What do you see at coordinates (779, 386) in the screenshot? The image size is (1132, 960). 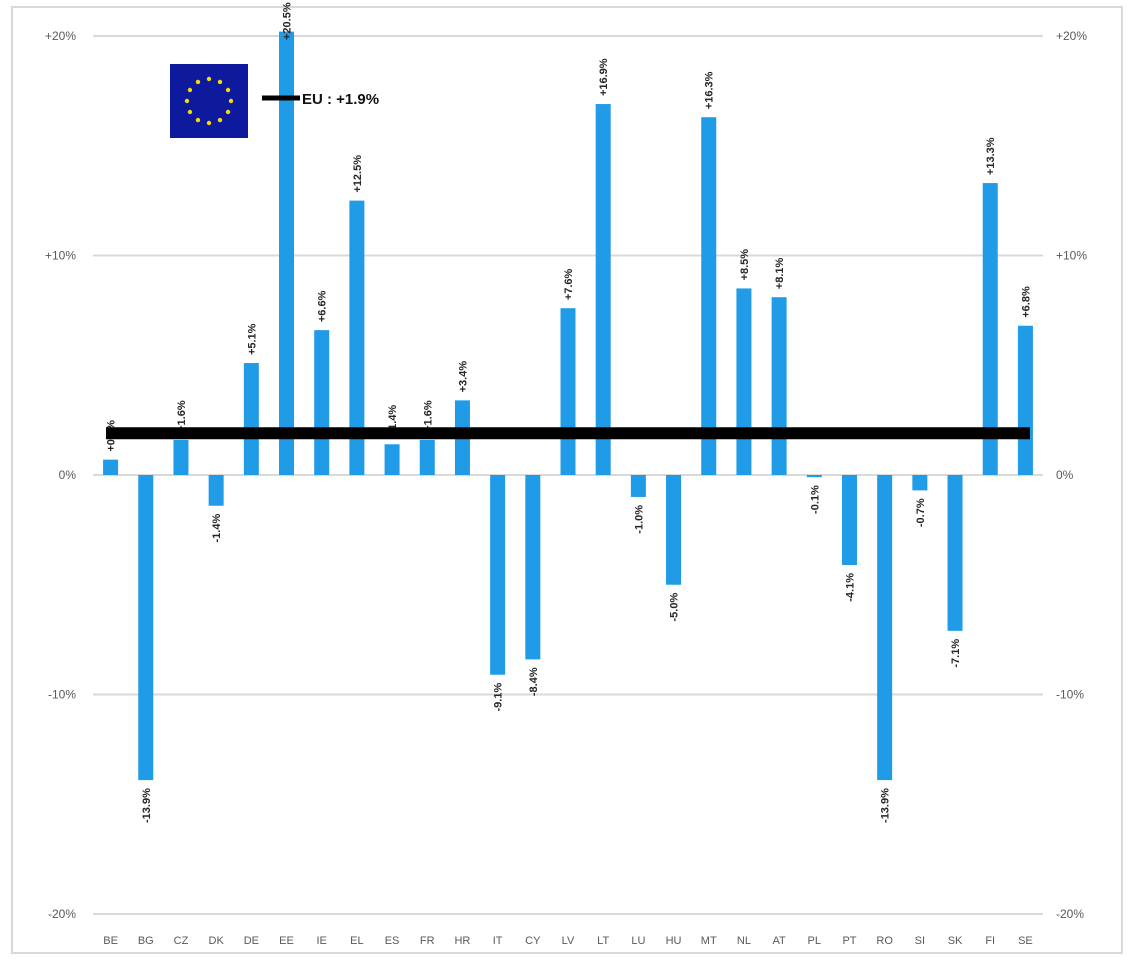 I see `bar-AT` at bounding box center [779, 386].